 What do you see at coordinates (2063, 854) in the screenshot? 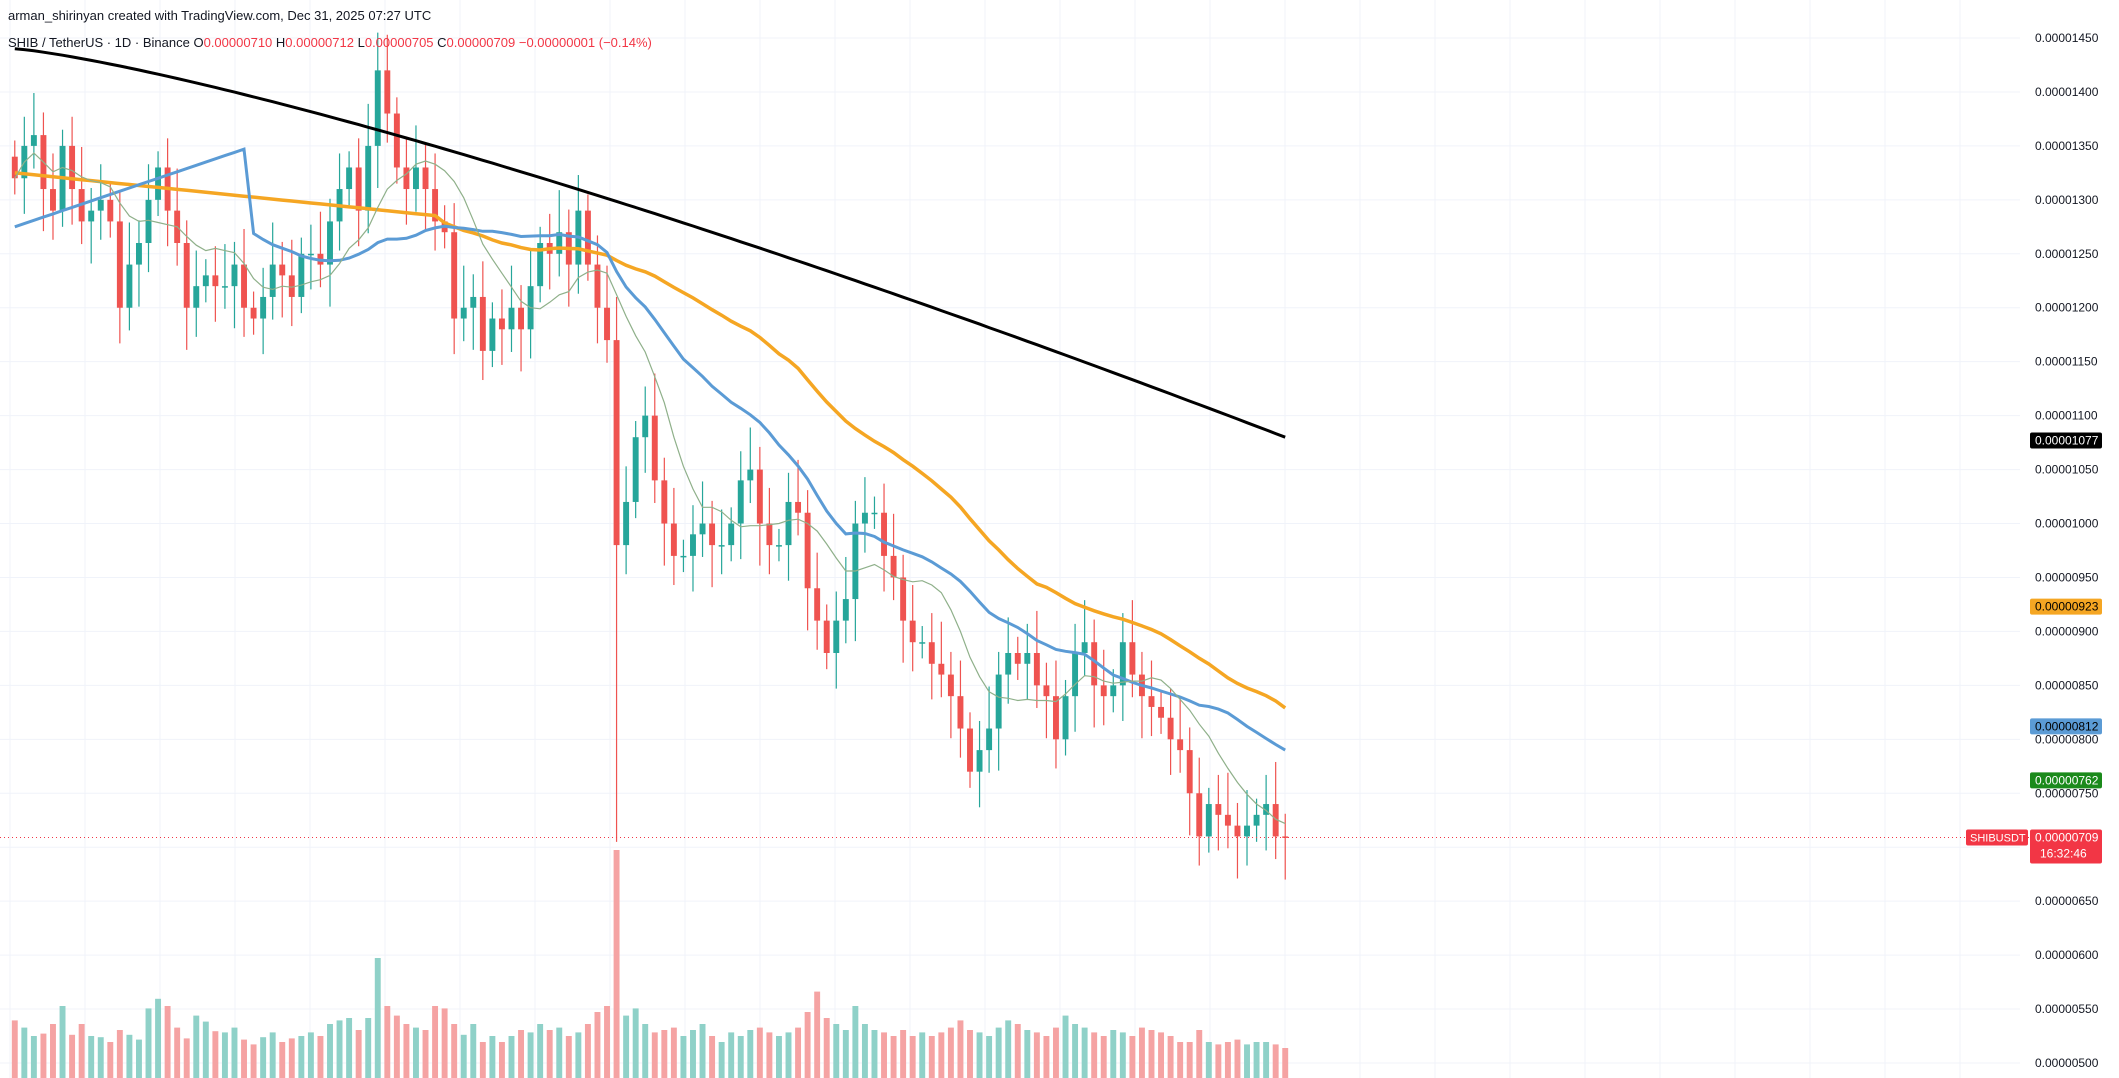
I see `bar-countdown: 16:32:46` at bounding box center [2063, 854].